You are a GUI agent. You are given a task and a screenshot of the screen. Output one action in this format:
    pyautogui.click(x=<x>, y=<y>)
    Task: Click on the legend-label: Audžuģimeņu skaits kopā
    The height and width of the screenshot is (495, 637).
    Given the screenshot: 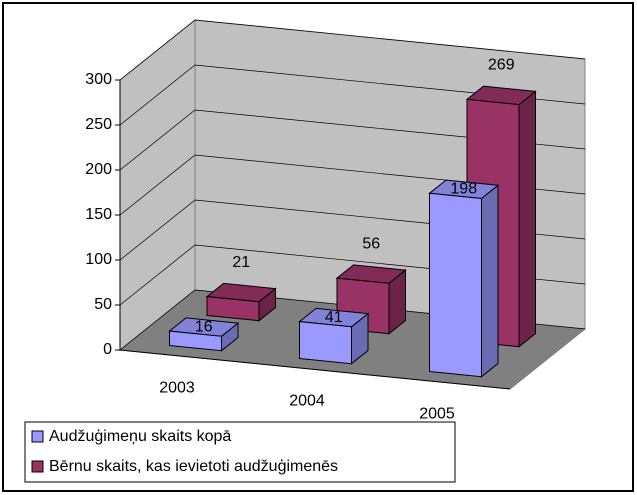 What is the action you would take?
    pyautogui.click(x=140, y=436)
    